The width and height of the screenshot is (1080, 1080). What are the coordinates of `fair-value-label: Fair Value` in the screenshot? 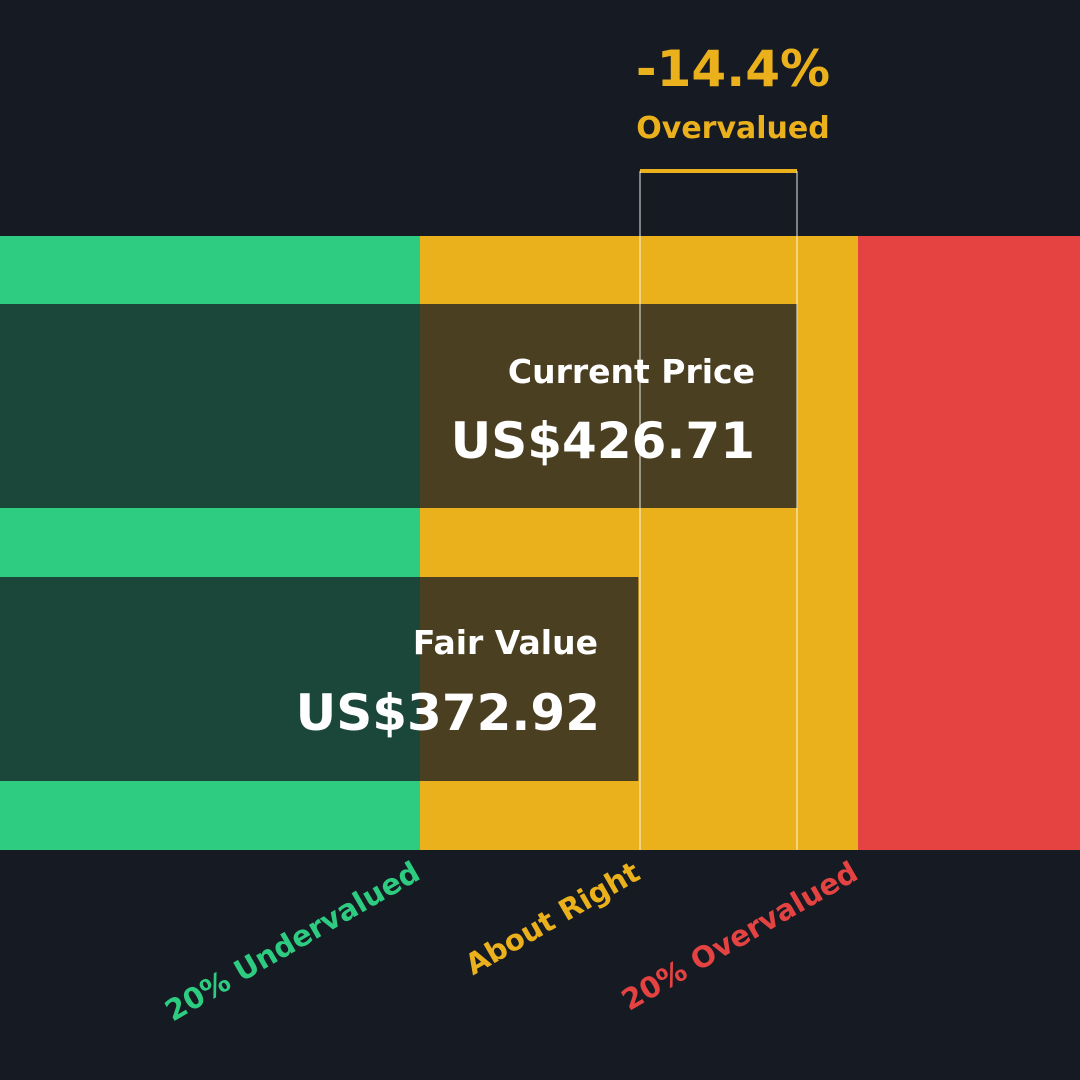 It's located at (505, 642).